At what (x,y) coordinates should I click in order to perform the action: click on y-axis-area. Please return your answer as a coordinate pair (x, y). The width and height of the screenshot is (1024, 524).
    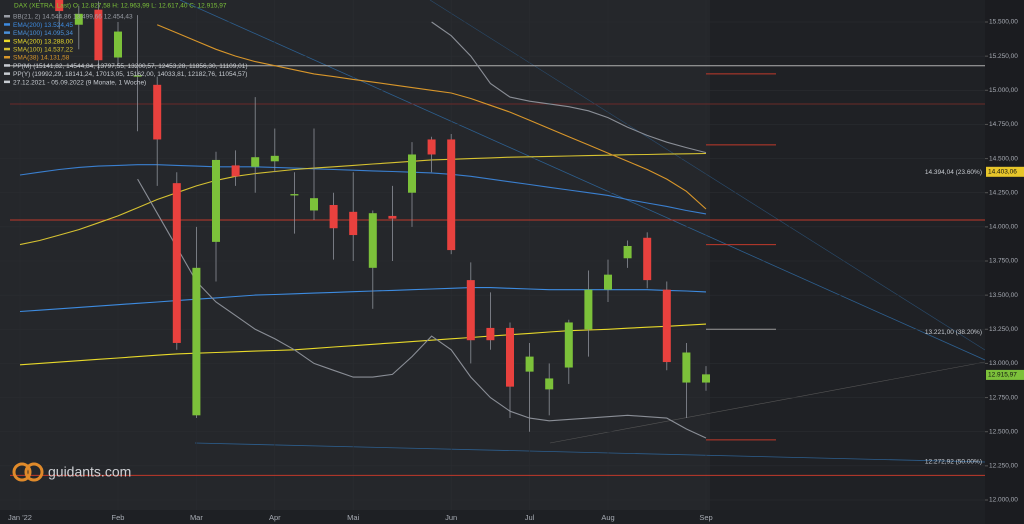
    Looking at the image, I should click on (1004, 262).